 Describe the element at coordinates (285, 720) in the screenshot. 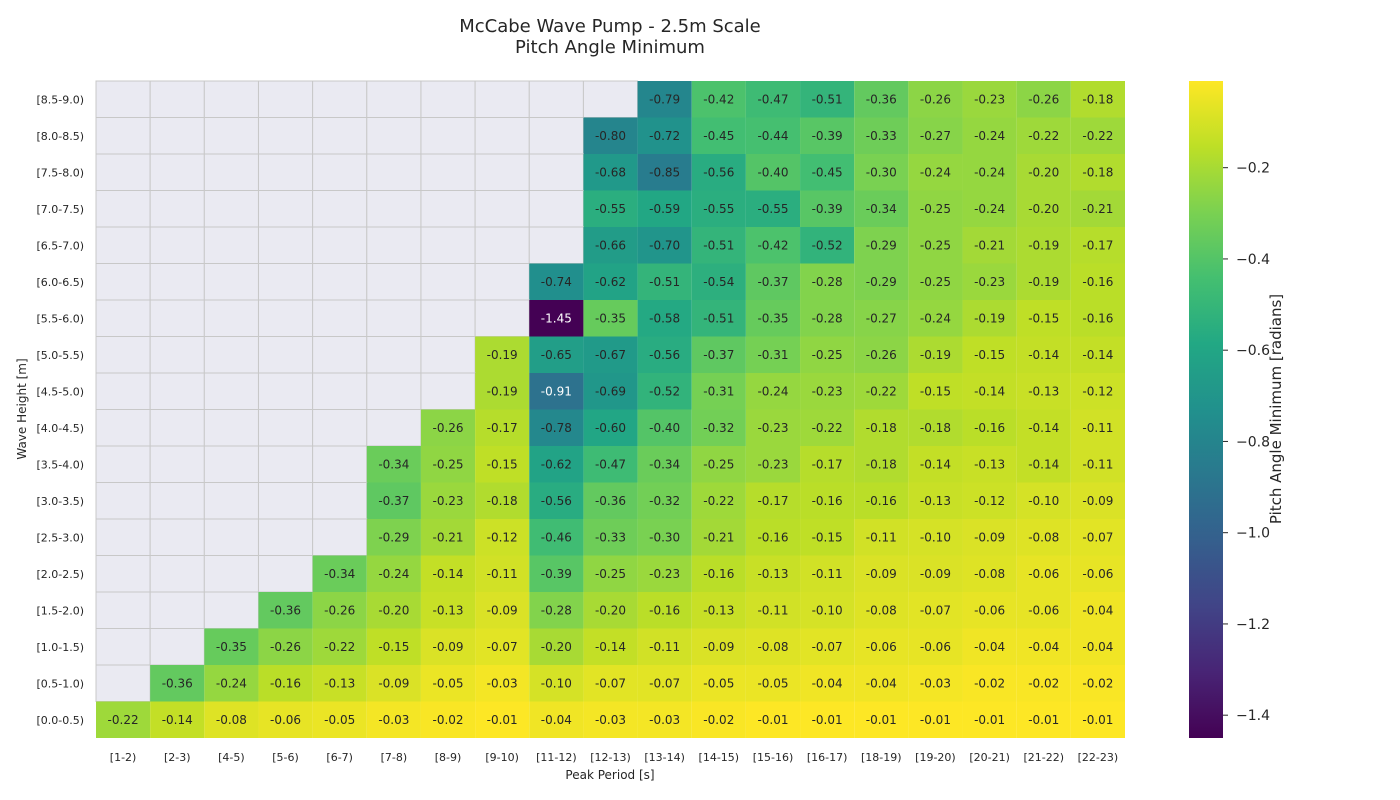

I see `cell-value-label: -0.06` at that location.